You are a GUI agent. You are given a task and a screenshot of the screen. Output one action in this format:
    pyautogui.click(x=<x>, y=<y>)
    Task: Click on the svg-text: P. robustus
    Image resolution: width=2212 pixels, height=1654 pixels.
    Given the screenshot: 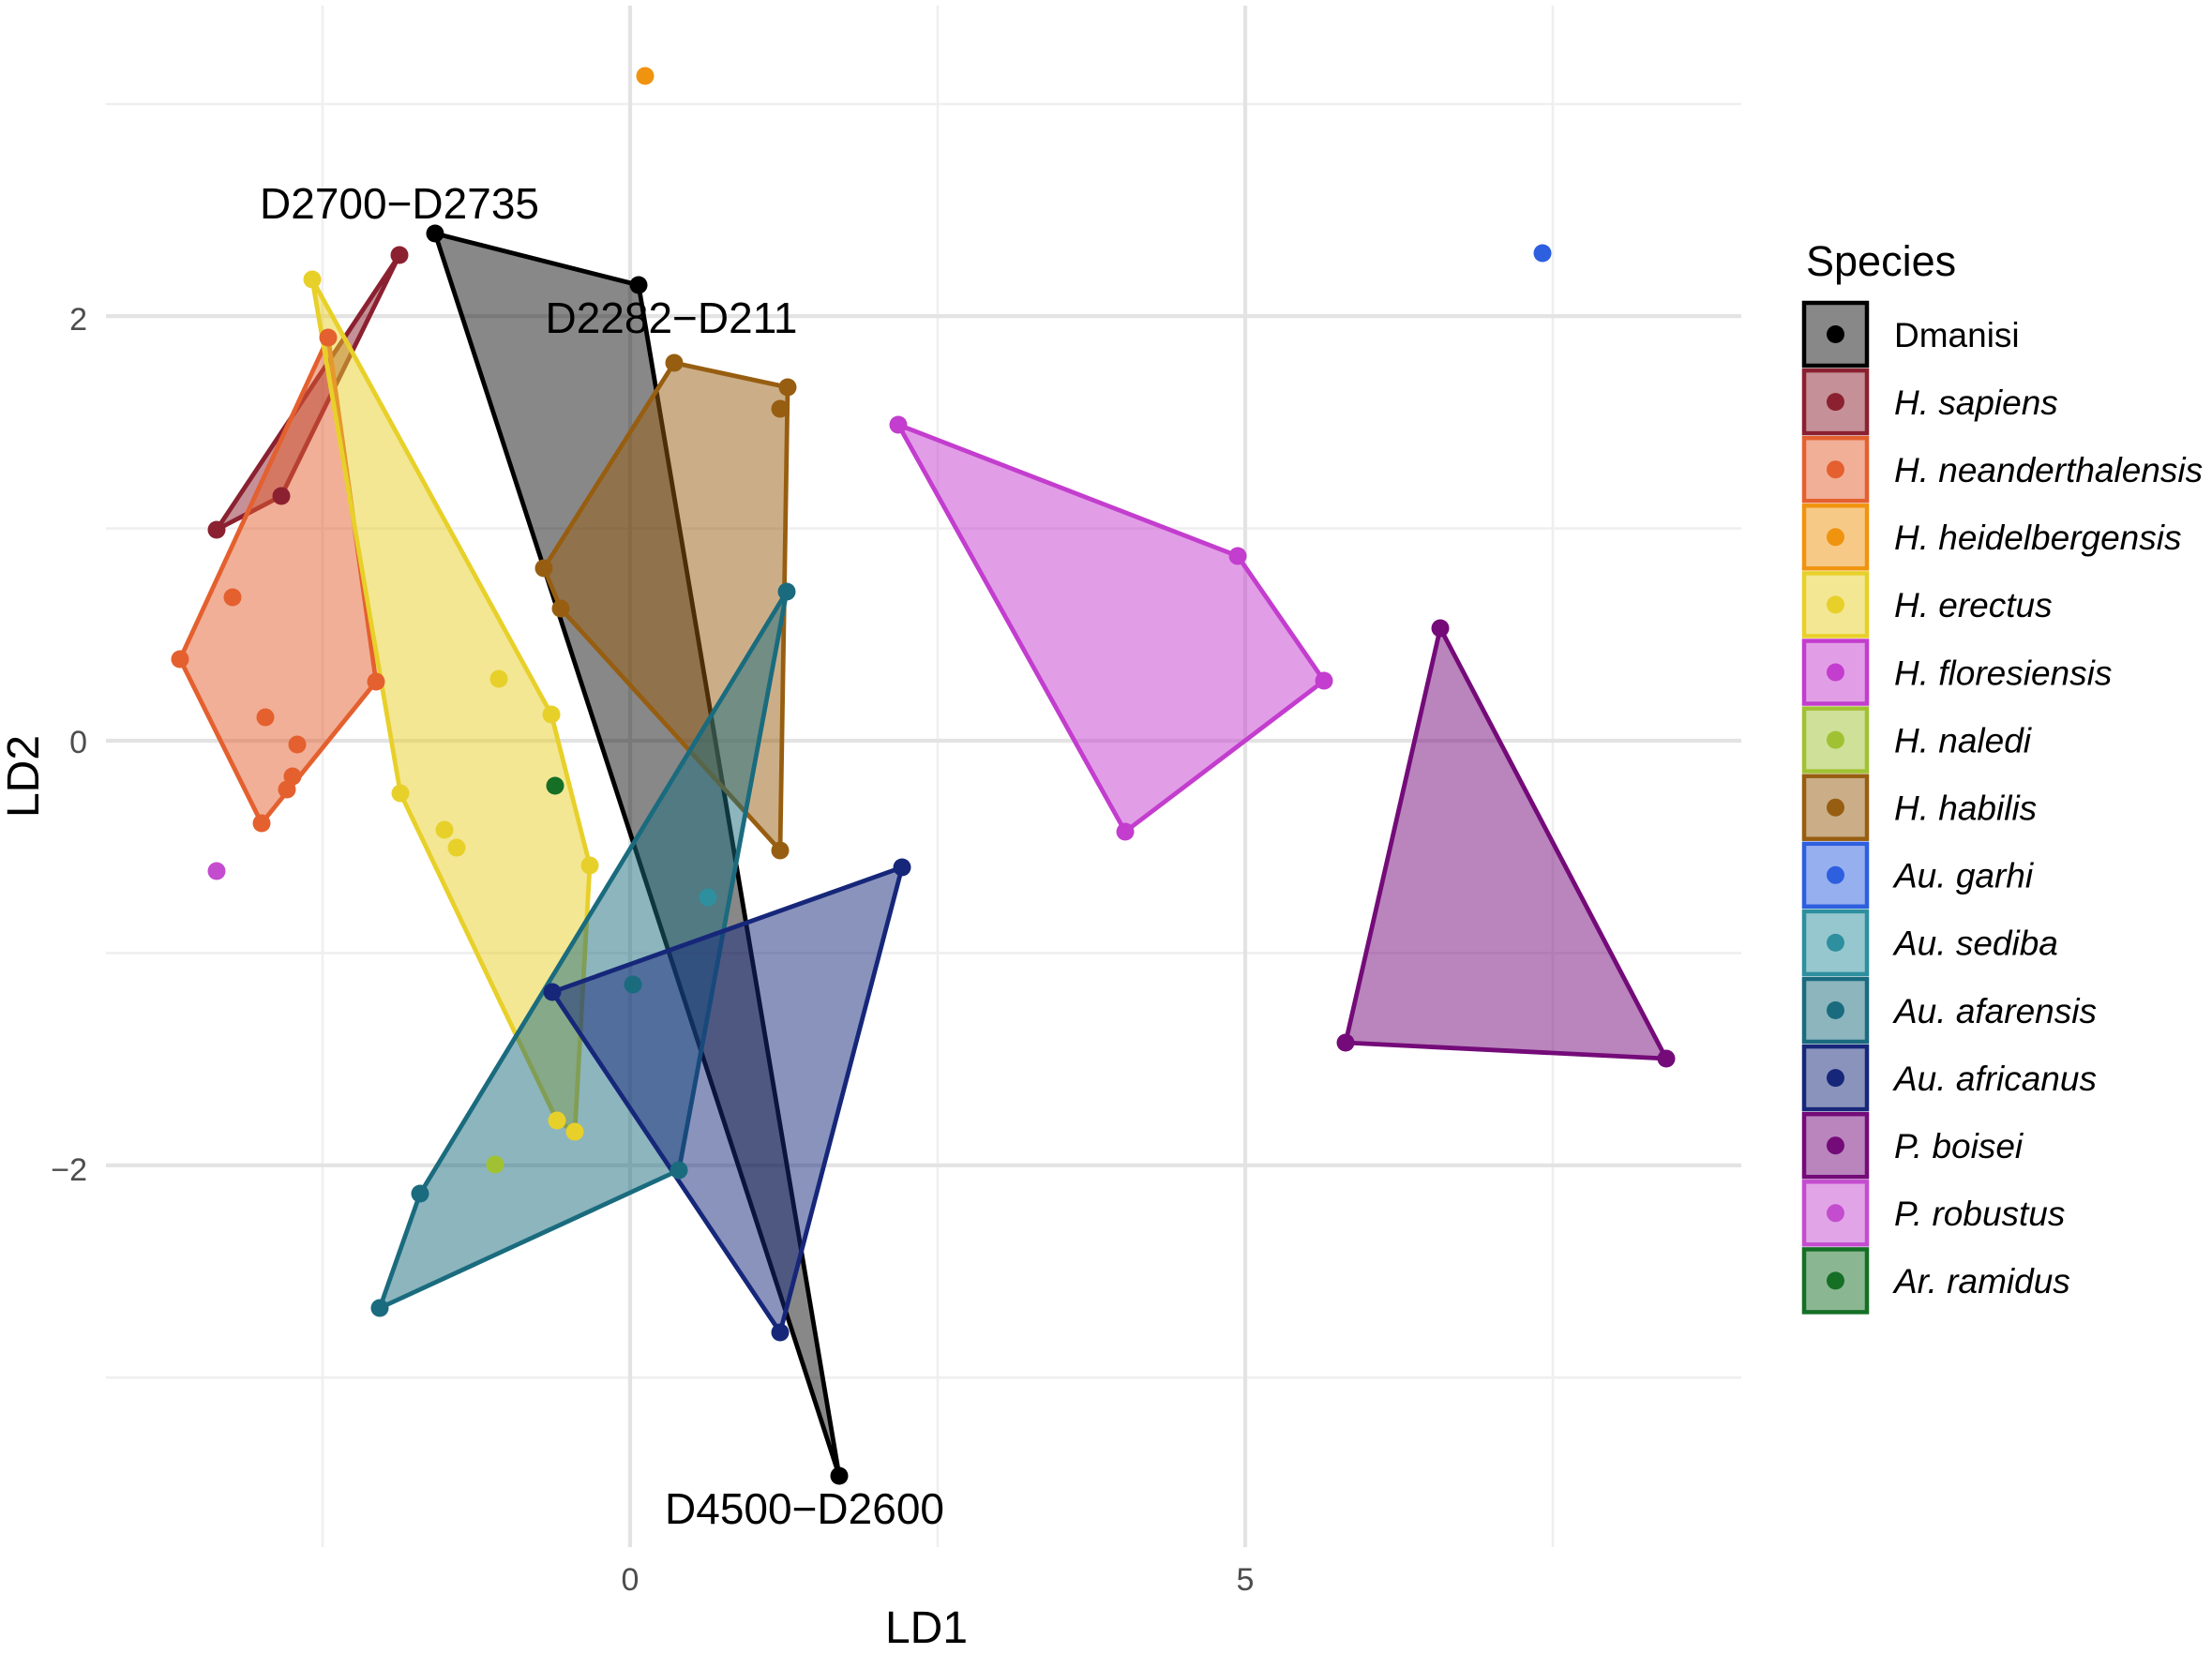 What is the action you would take?
    pyautogui.click(x=1979, y=1214)
    